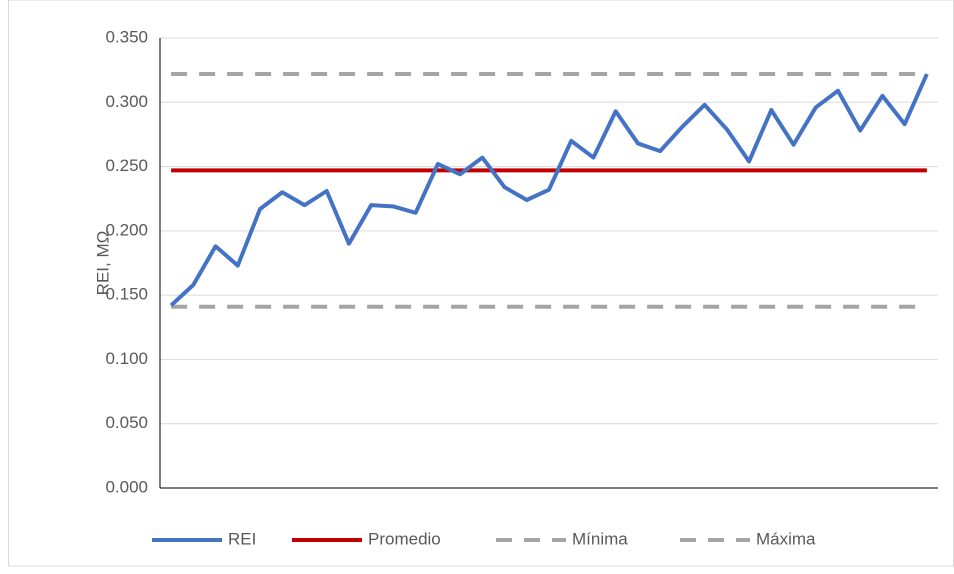 This screenshot has width=954, height=574. What do you see at coordinates (786, 538) in the screenshot?
I see `legend-label: Máxima` at bounding box center [786, 538].